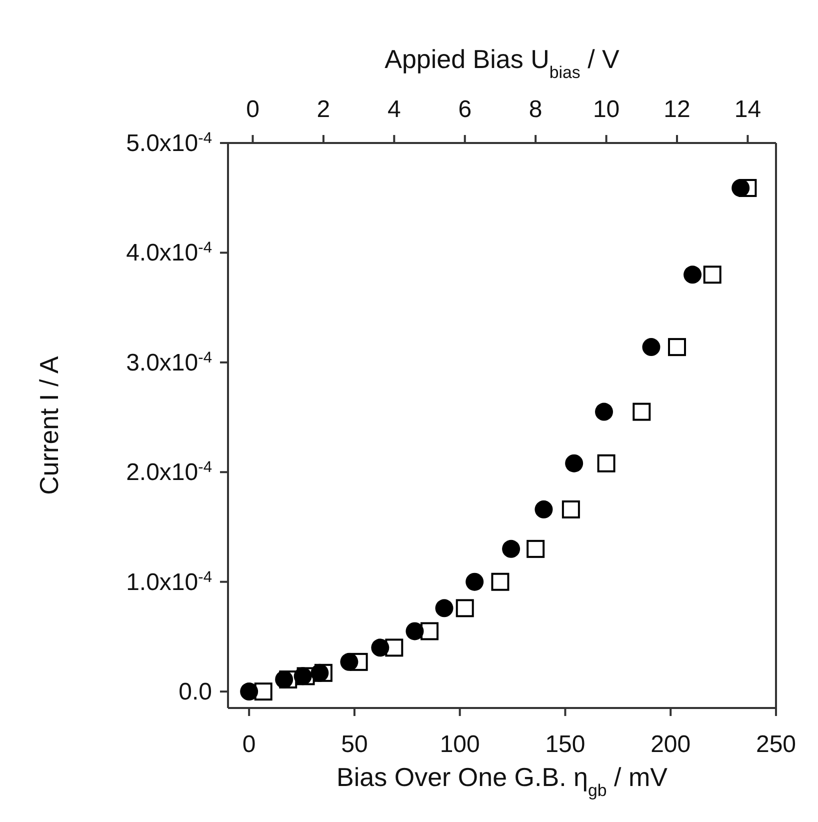 This screenshot has height=822, width=818. What do you see at coordinates (169, 143) in the screenshot?
I see `y-tick-label: 5.0x10$^{-4}$` at bounding box center [169, 143].